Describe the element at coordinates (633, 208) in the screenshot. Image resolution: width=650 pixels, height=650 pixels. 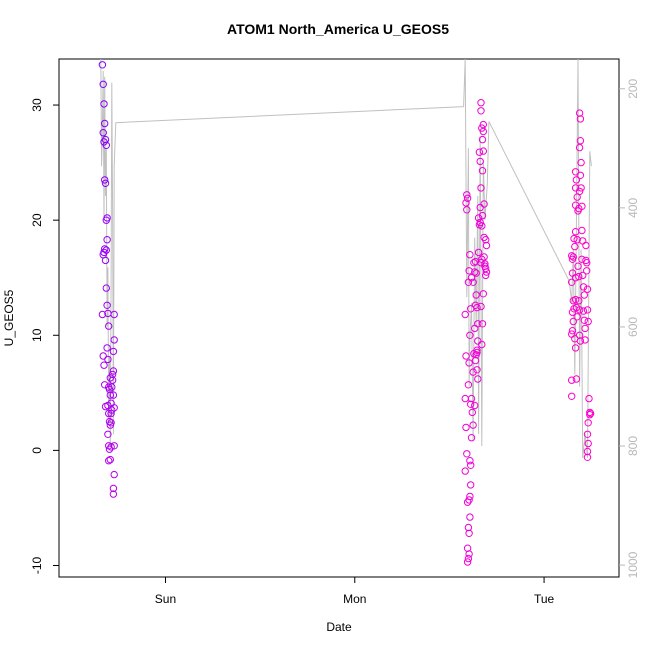
I see `y2-tick-label: 400` at that location.